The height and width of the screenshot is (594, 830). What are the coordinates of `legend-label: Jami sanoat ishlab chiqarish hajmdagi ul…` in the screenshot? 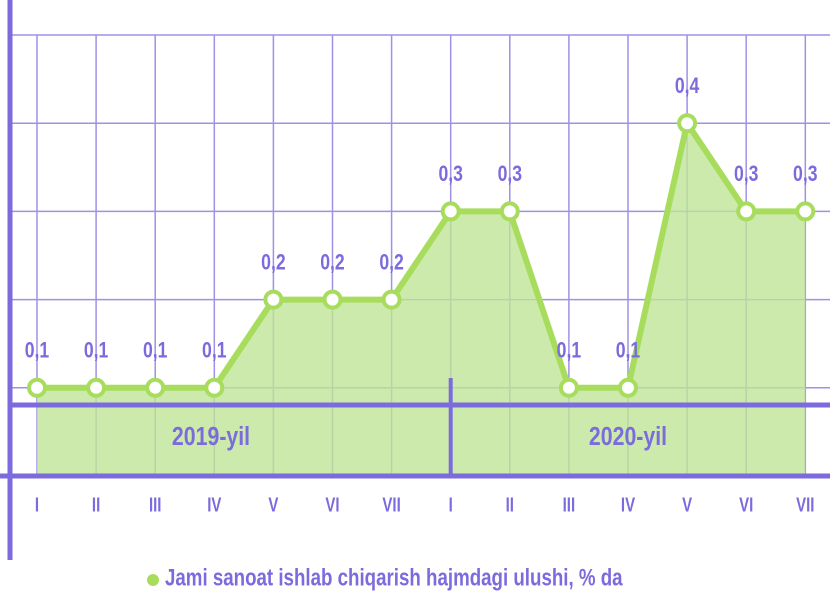 It's located at (394, 577).